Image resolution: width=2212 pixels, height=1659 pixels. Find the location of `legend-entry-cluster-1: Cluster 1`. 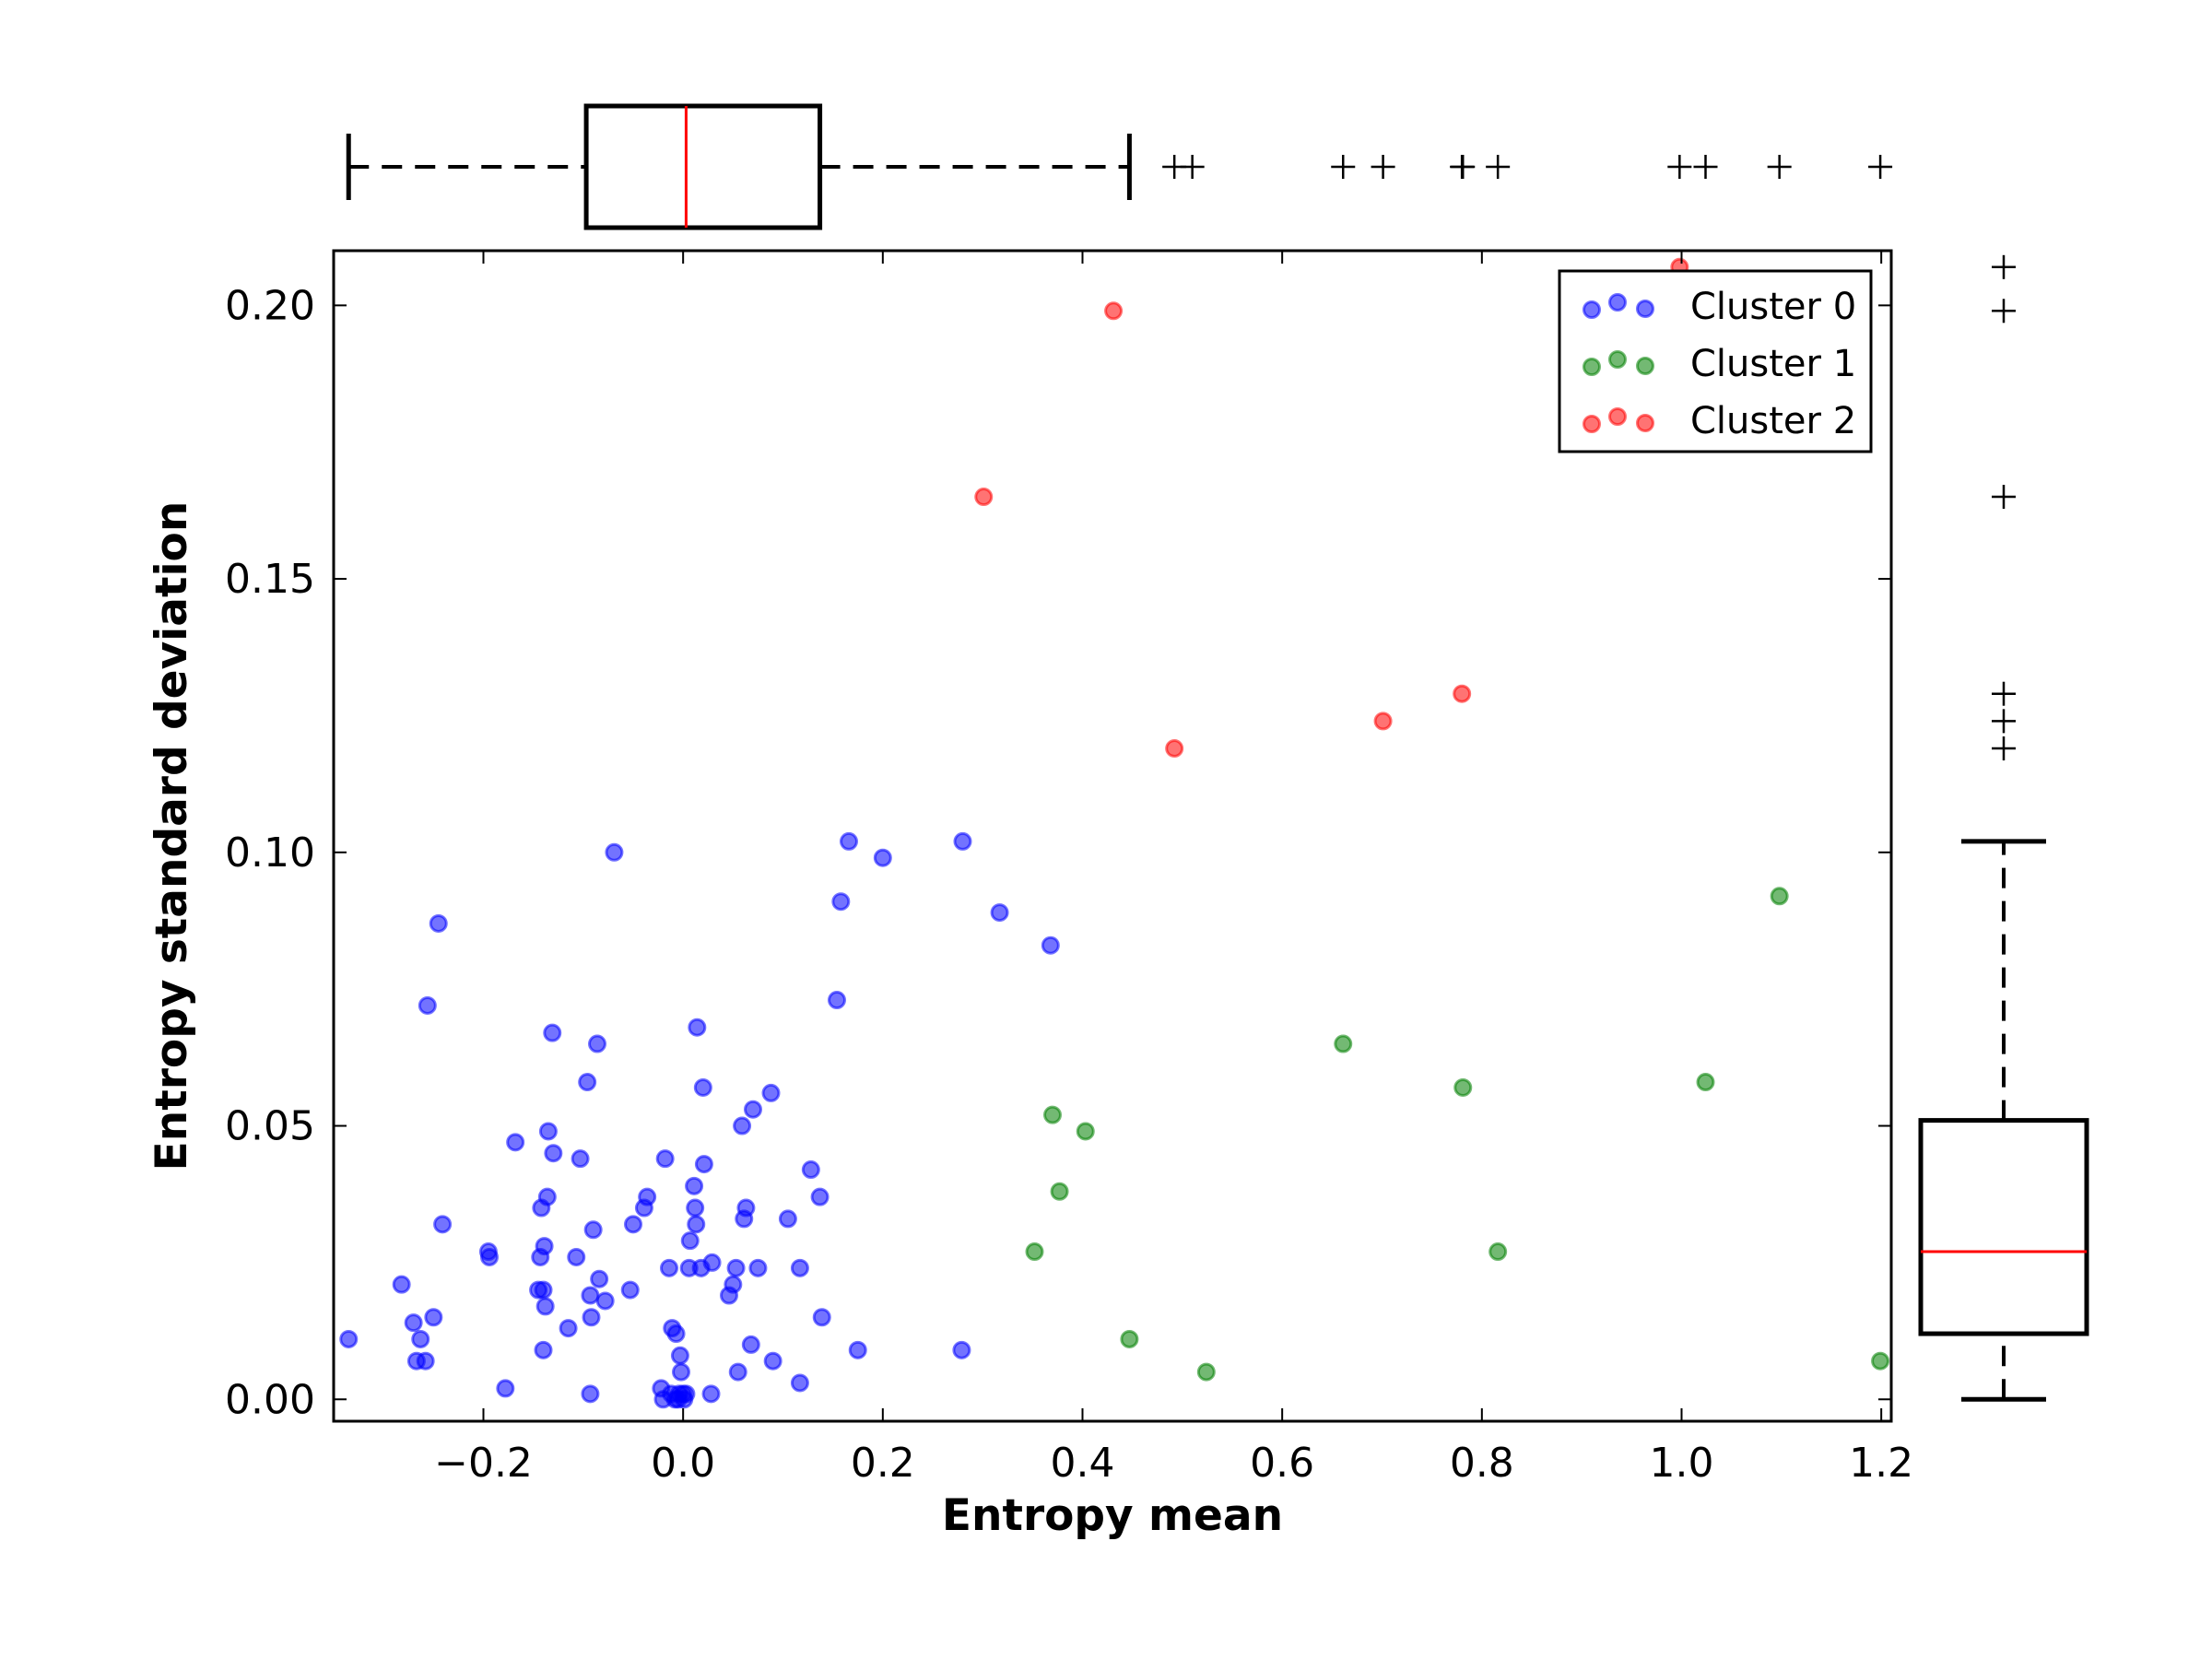

legend-entry-cluster-1: Cluster 1 is located at coordinates (1719, 364).